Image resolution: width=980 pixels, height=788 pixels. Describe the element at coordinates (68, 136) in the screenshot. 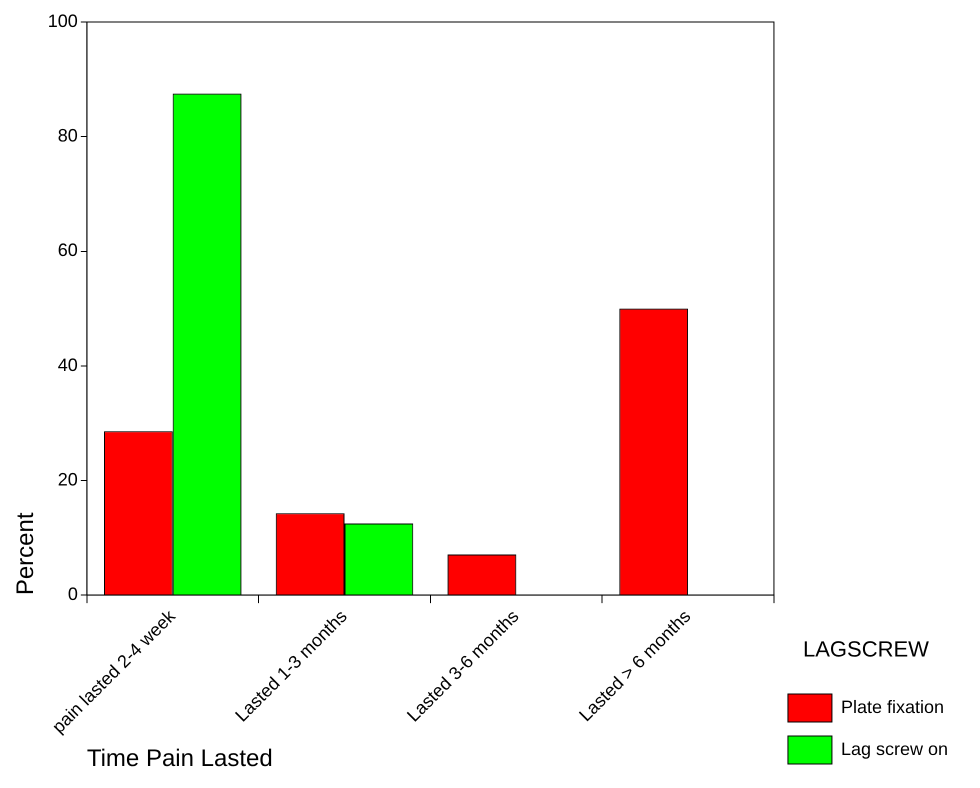

I see `y-tick-label: 80` at that location.